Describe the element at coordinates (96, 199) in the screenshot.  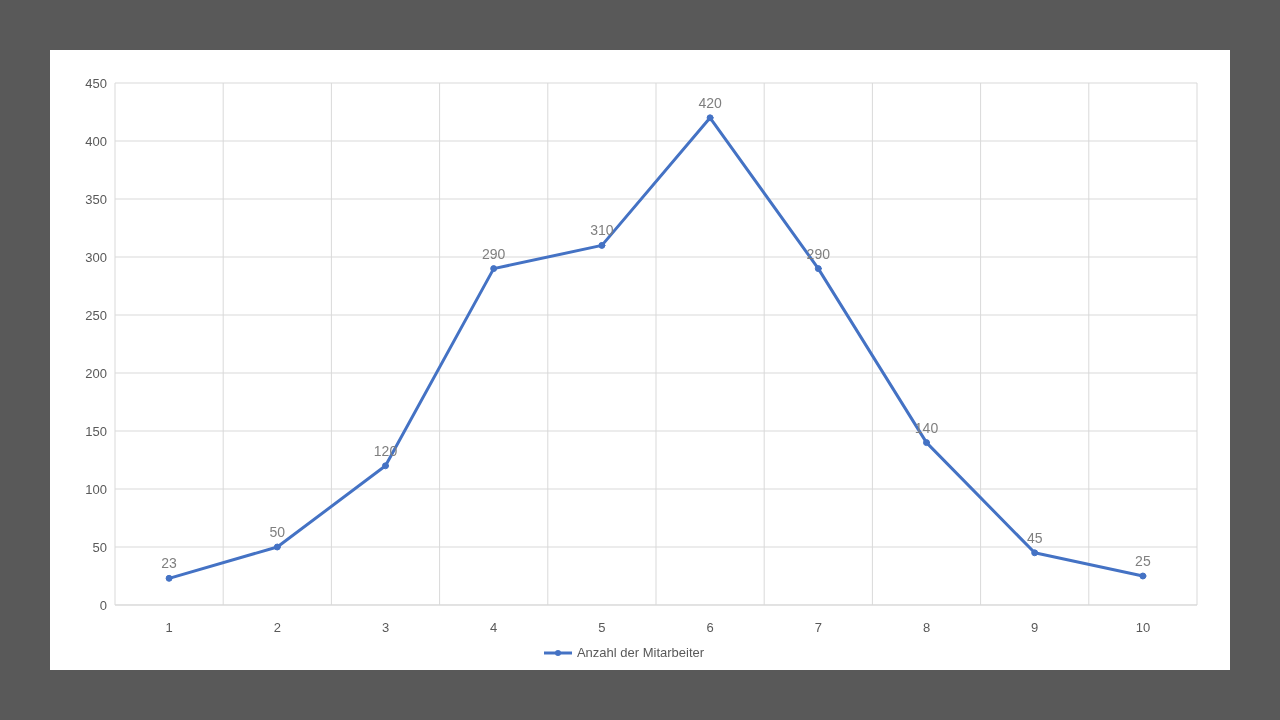
I see `y-tick-label: 350` at that location.